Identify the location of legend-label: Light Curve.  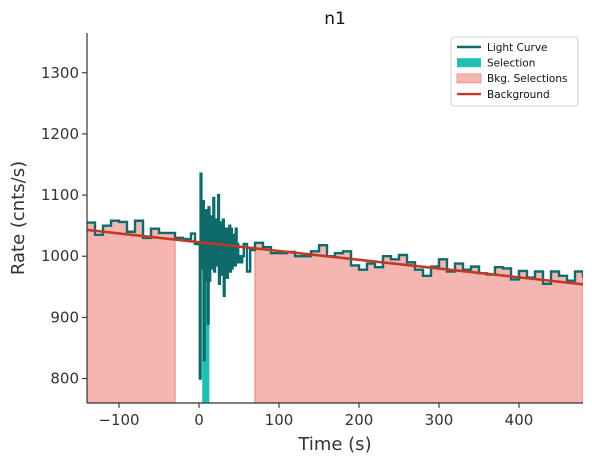
(517, 48).